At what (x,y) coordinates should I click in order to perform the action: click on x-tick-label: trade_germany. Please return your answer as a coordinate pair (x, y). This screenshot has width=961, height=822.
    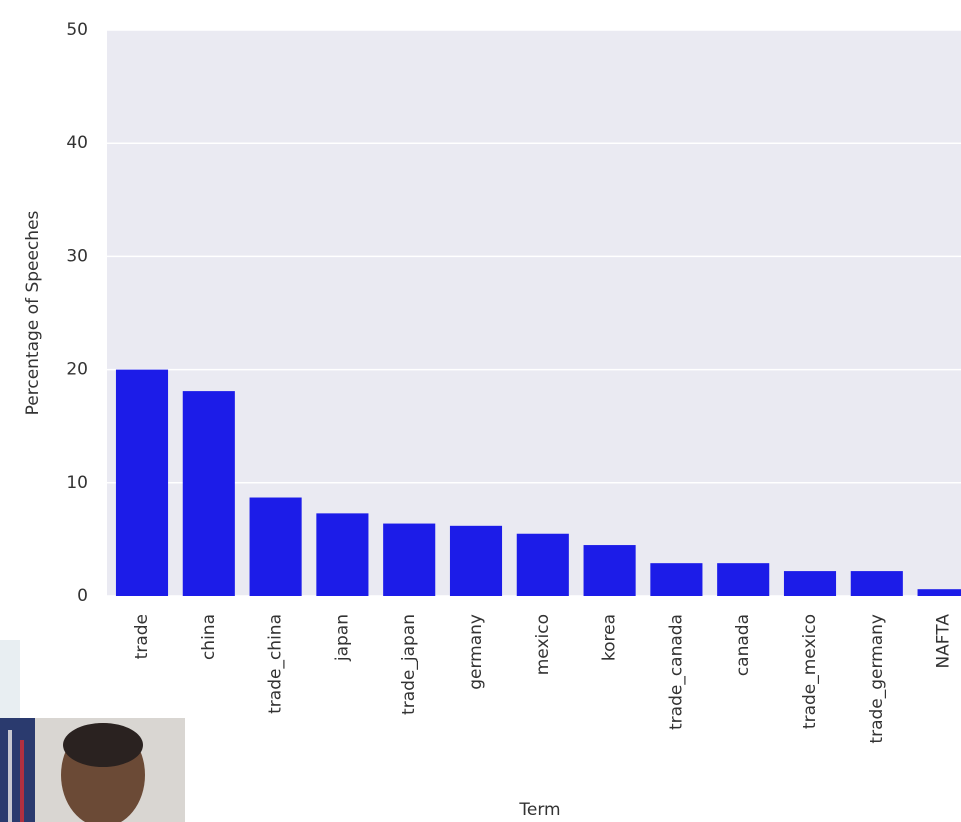
    Looking at the image, I should click on (877, 679).